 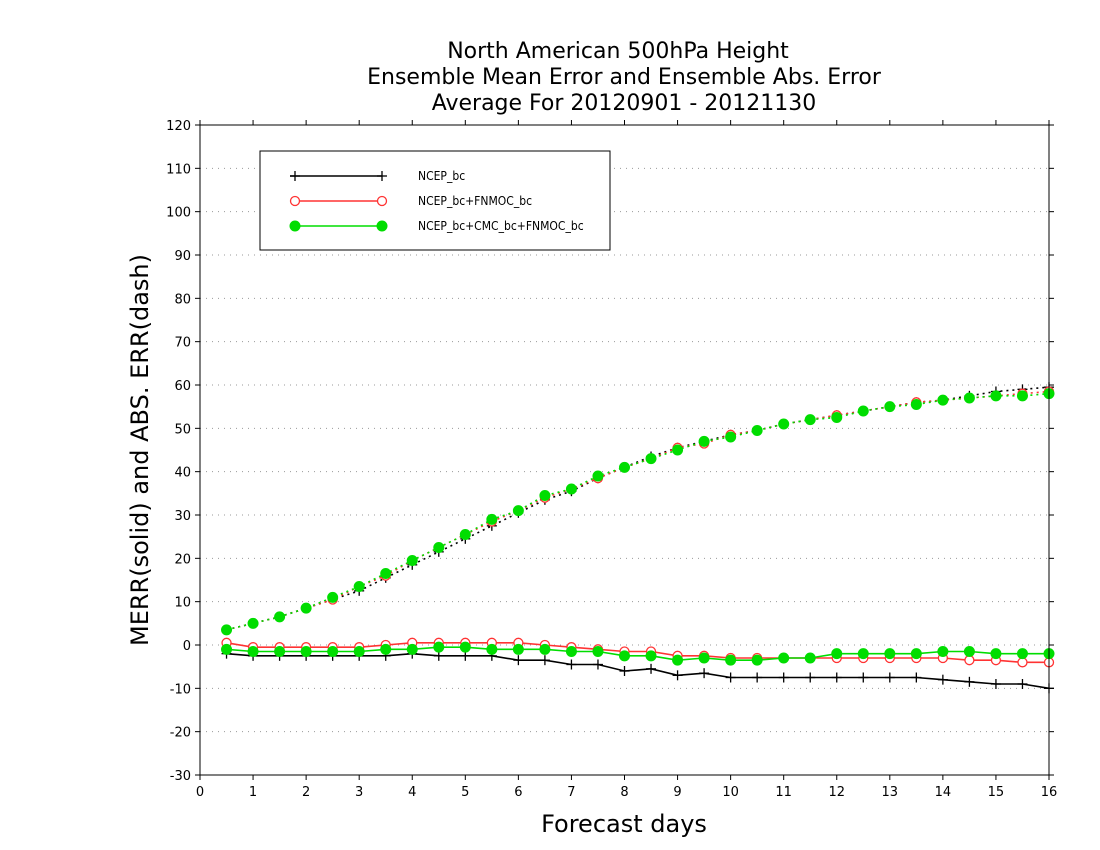 What do you see at coordinates (624, 103) in the screenshot?
I see `chart-title-line-3: Average For 20120901 - 20121130` at bounding box center [624, 103].